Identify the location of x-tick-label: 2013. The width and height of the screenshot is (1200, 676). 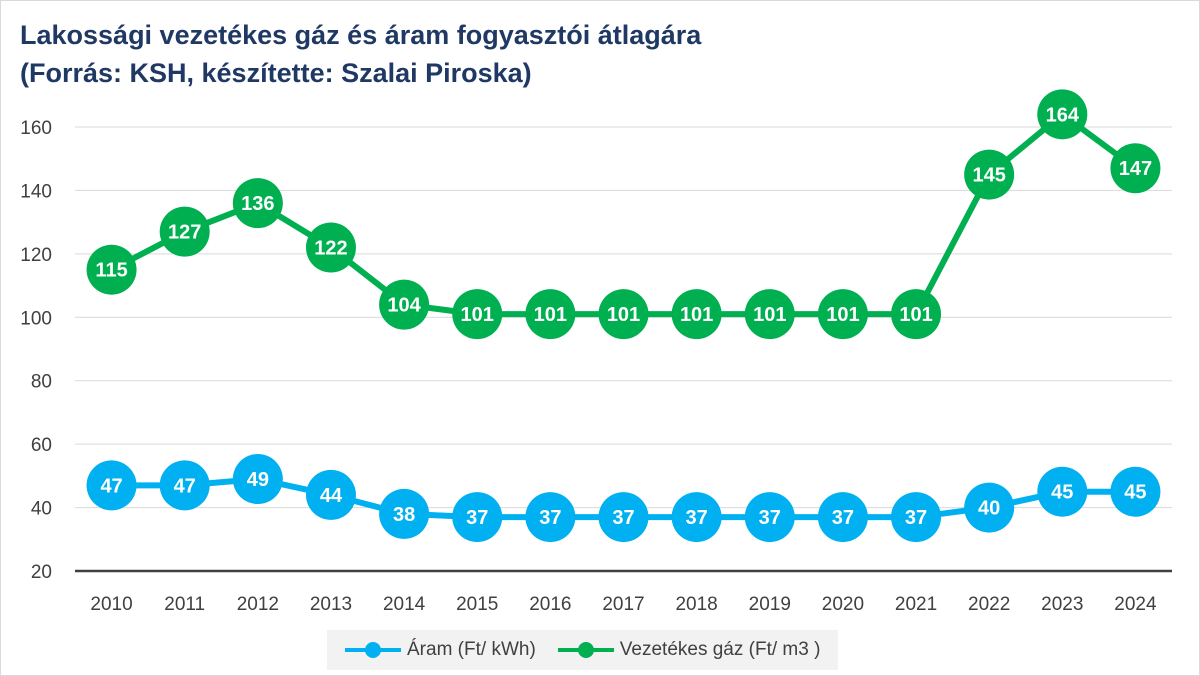
(331, 604).